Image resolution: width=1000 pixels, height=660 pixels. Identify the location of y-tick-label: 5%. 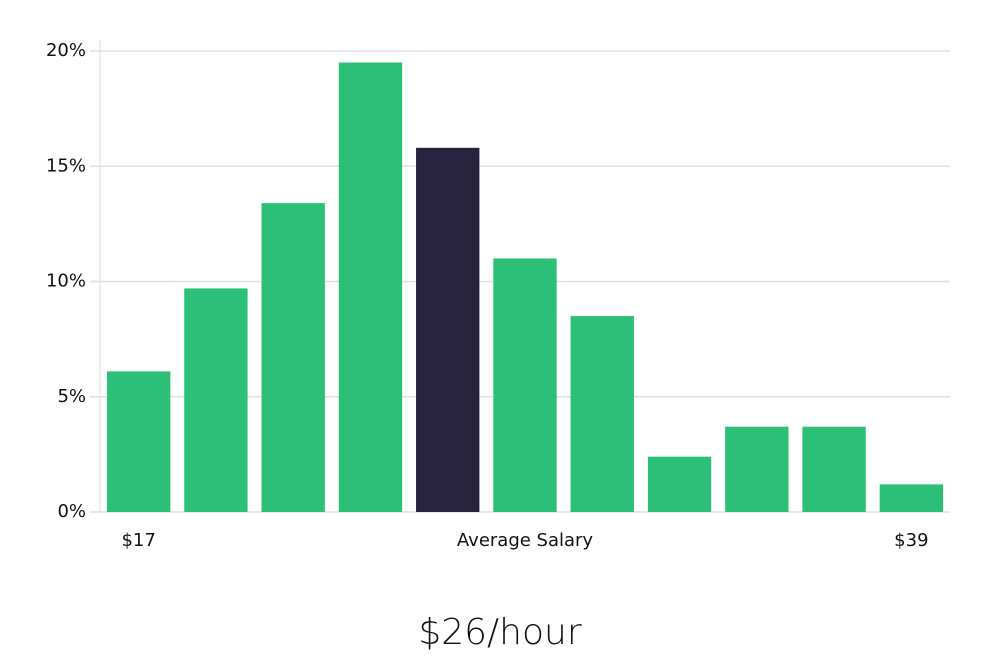
(71, 396).